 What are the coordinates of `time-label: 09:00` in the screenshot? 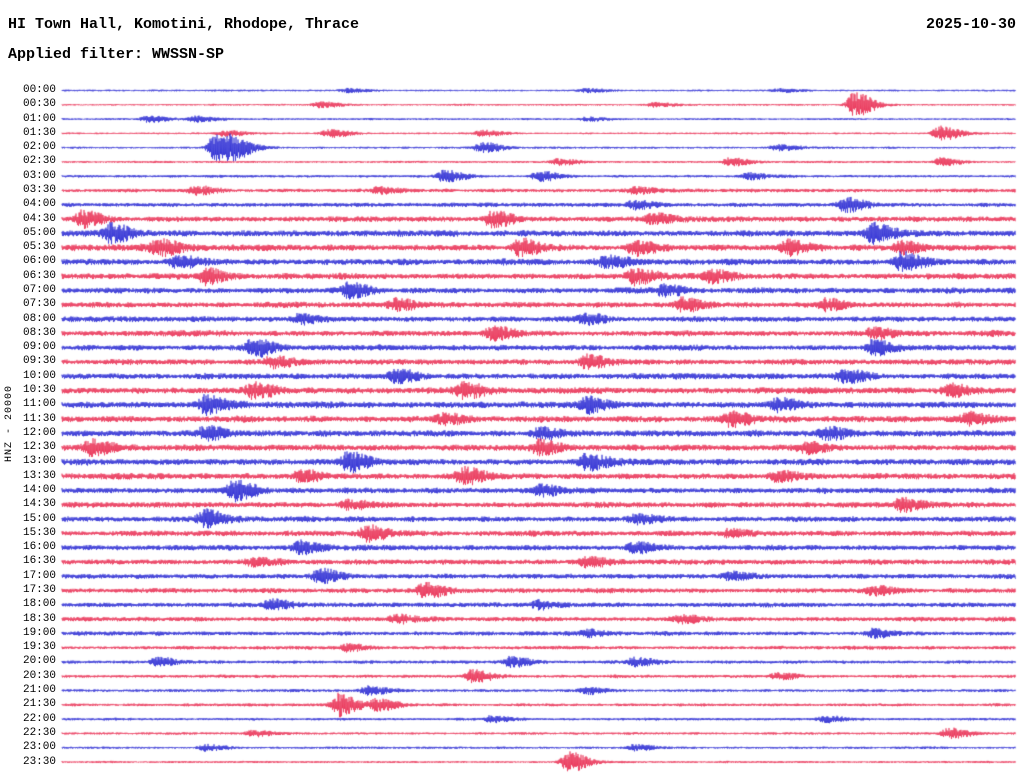 It's located at (39, 347).